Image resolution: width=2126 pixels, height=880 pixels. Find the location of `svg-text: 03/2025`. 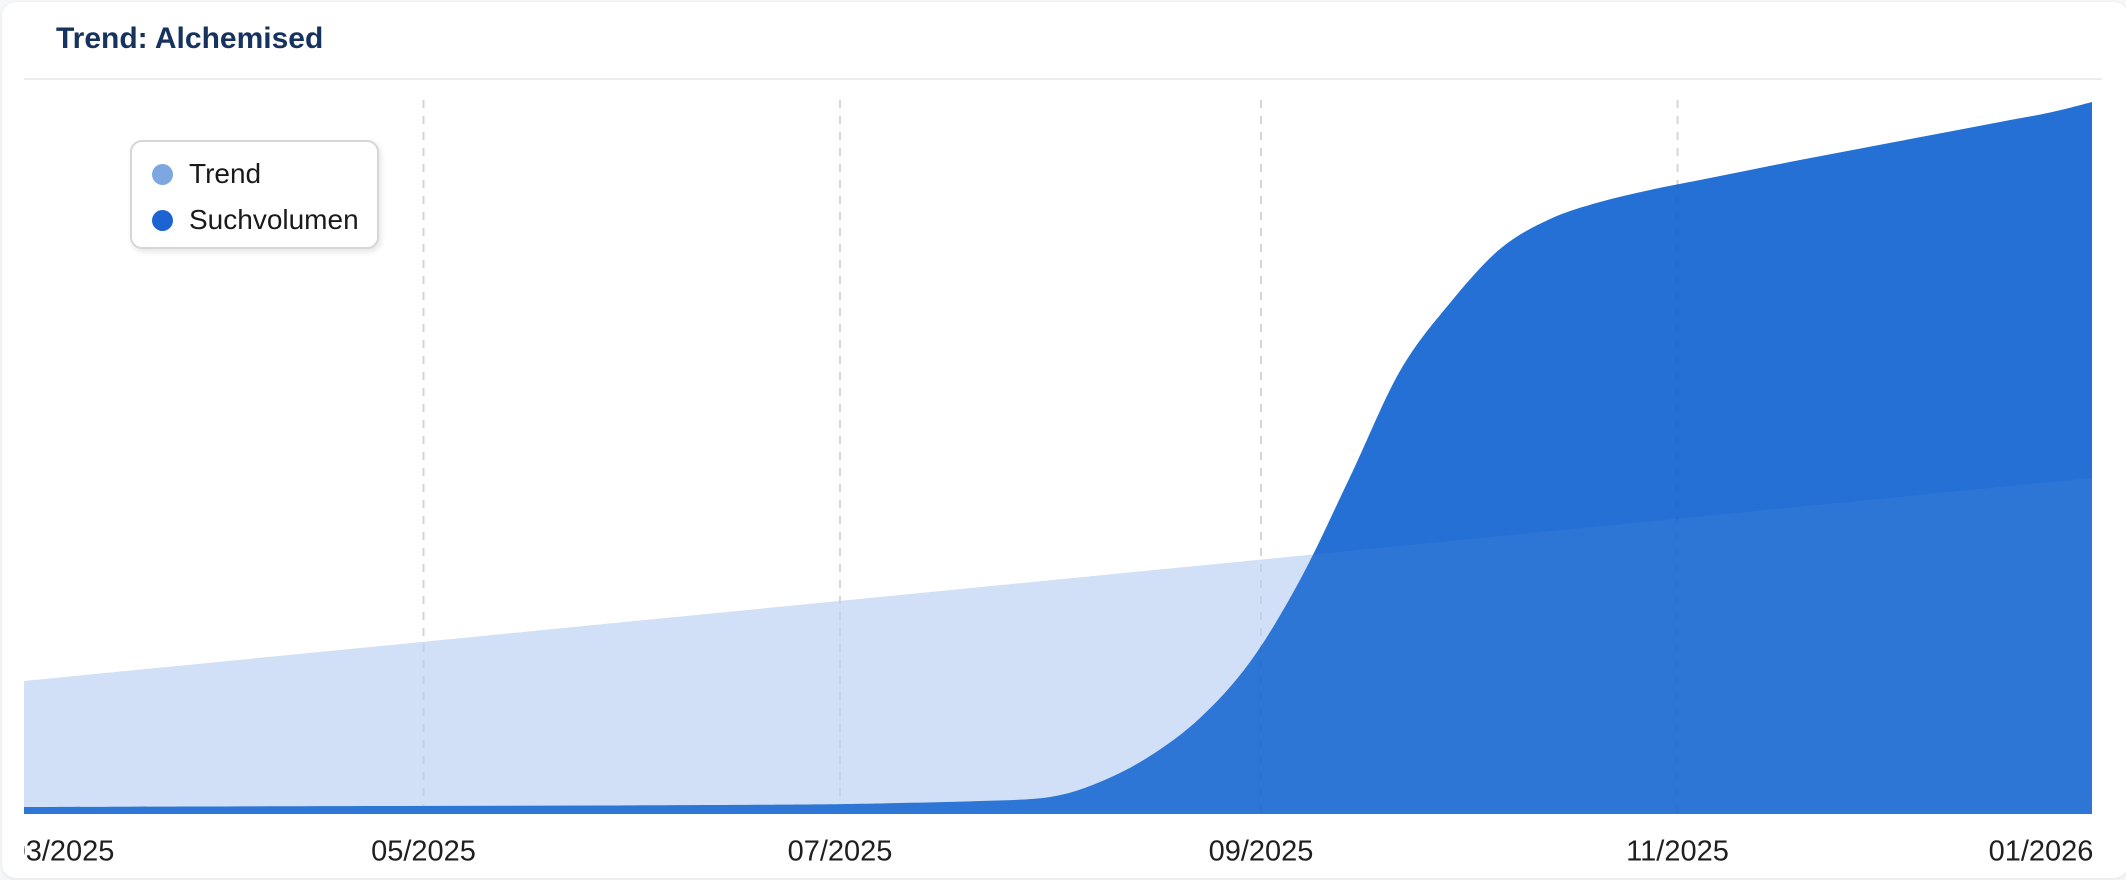

svg-text: 03/2025 is located at coordinates (62, 852).